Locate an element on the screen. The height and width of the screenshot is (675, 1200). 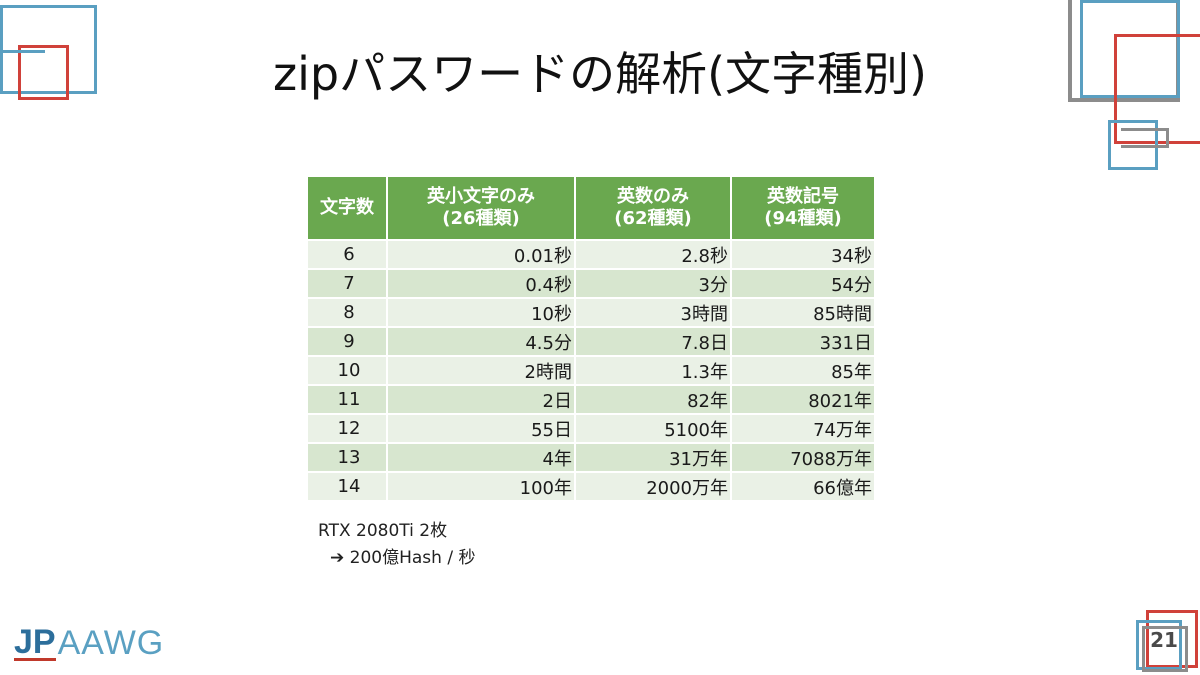
jpaawg-logo: JP AAWG is located at coordinates (89, 643).